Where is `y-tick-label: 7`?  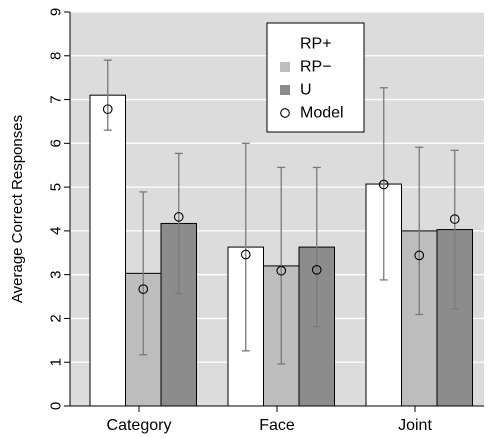
y-tick-label: 7 is located at coordinates (56, 99).